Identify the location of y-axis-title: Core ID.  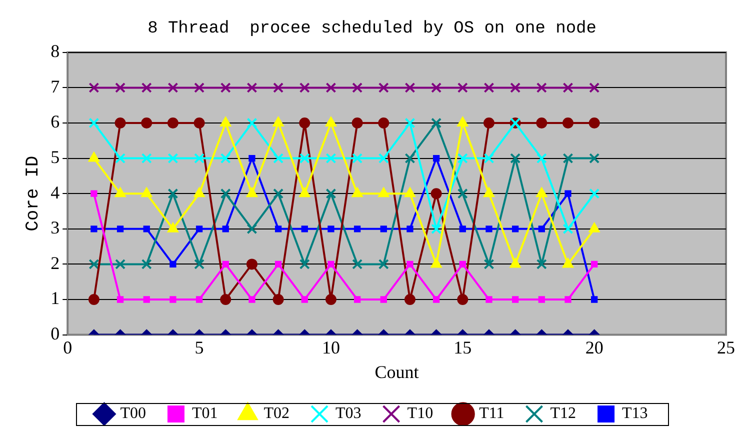
(34, 194).